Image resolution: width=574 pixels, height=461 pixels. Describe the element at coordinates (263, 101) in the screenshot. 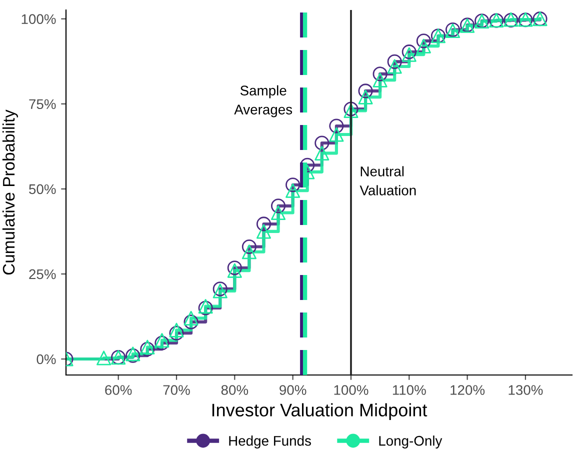

I see `annotation: Sample Averages` at that location.